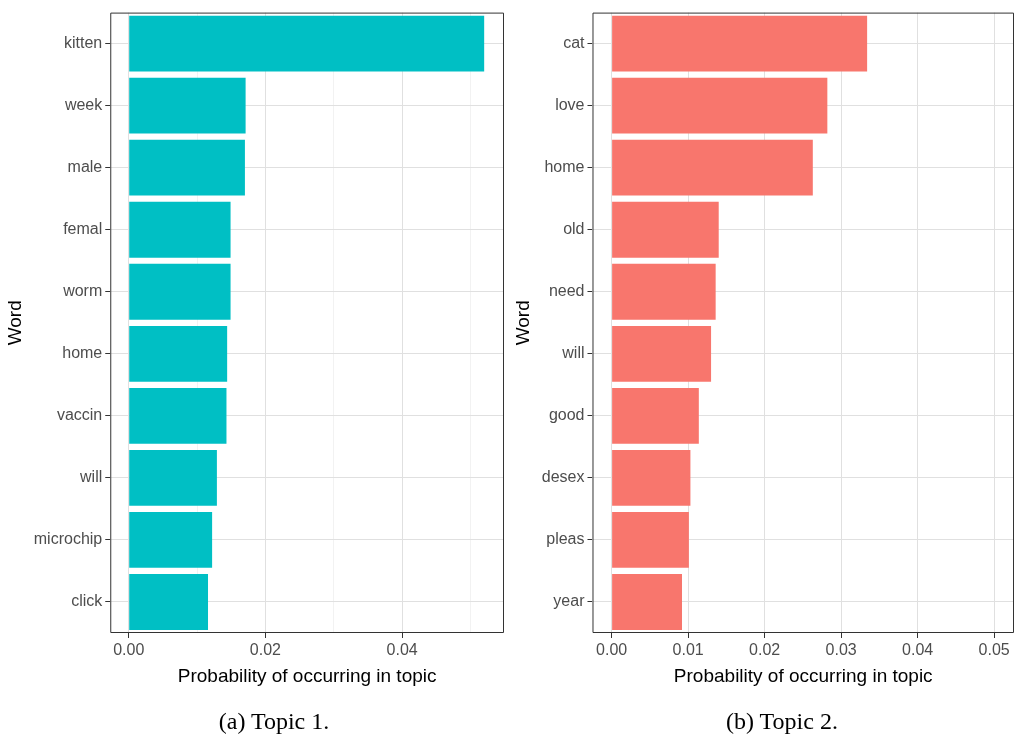 Image resolution: width=1016 pixels, height=749 pixels. Describe the element at coordinates (782, 721) in the screenshot. I see `text: (b) Topic 2.` at that location.